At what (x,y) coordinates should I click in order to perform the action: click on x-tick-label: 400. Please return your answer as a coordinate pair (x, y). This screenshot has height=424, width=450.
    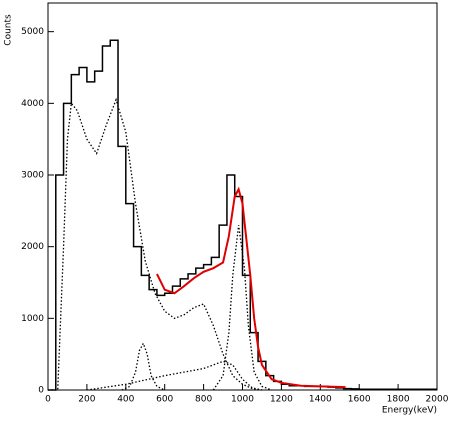
    Looking at the image, I should click on (125, 400).